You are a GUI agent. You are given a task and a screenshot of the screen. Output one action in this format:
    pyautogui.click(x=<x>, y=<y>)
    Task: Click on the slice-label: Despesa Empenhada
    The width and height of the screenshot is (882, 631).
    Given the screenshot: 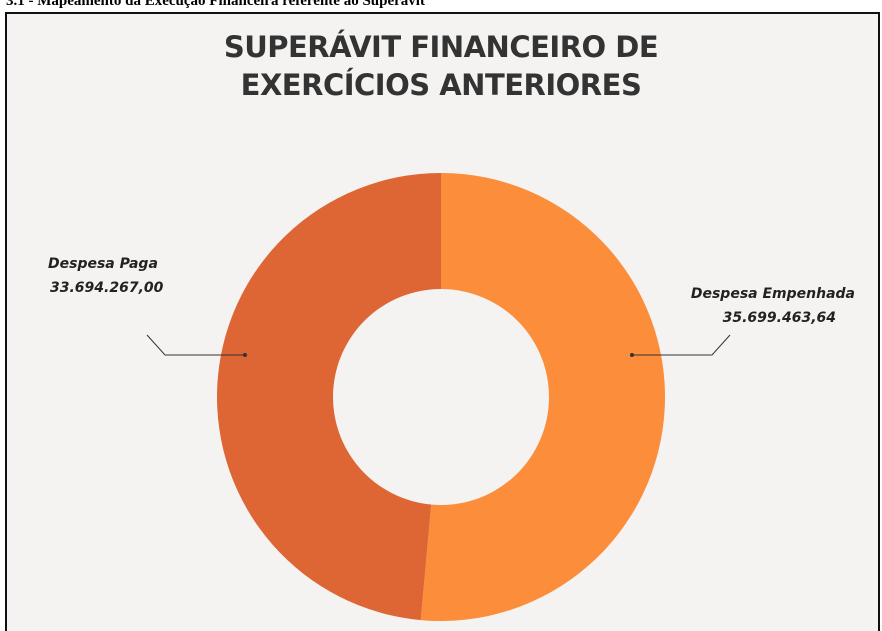 What is the action you would take?
    pyautogui.click(x=773, y=294)
    